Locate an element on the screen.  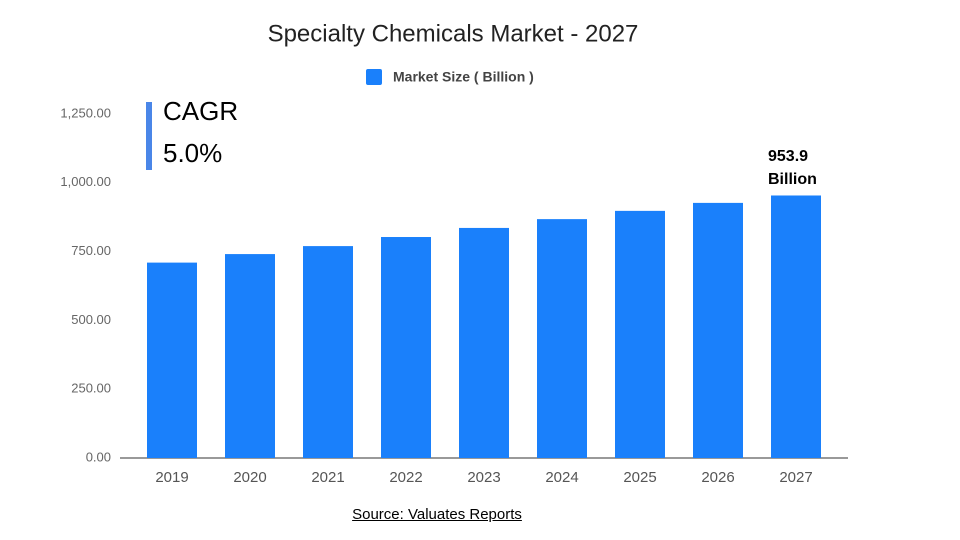
y-tick-label: 0.00 is located at coordinates (98, 456).